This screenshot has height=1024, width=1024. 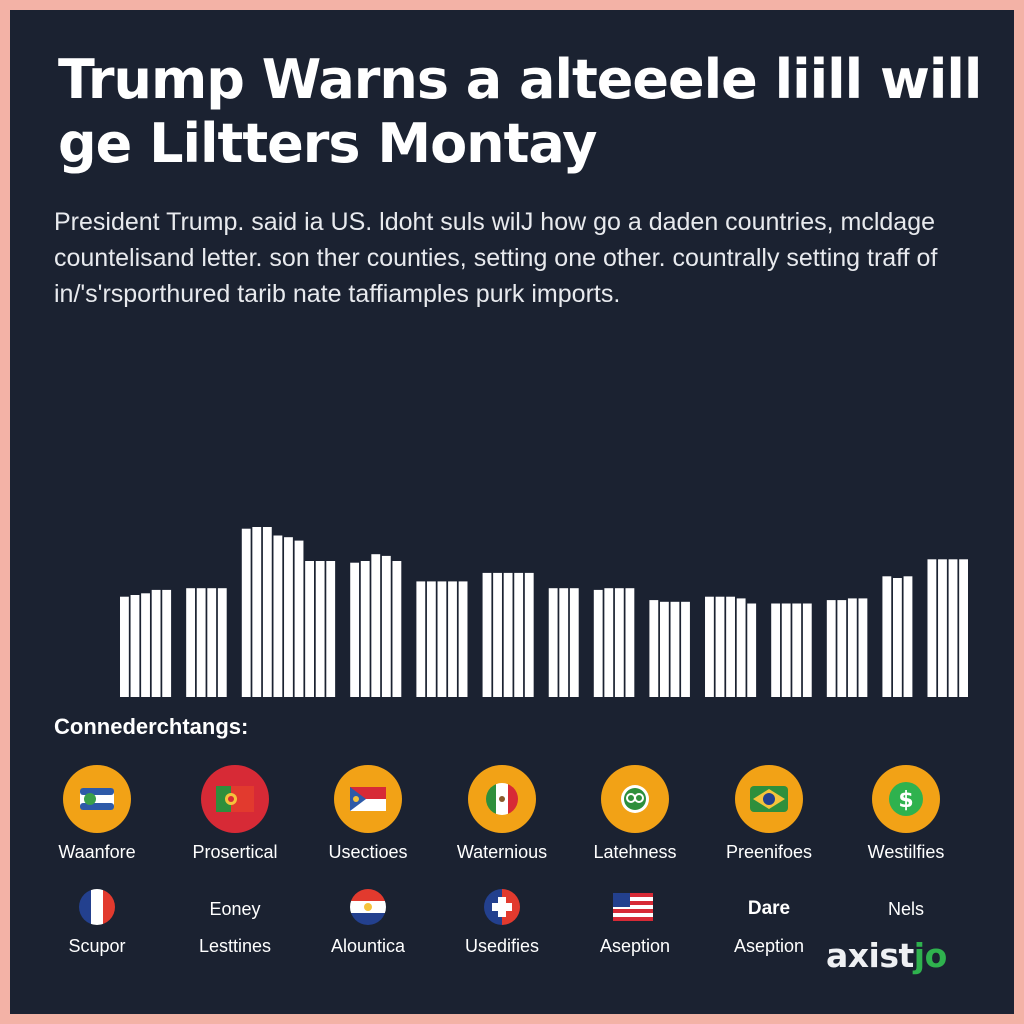 I want to click on legend-row2-label-5: Aseption, so click(x=635, y=946).